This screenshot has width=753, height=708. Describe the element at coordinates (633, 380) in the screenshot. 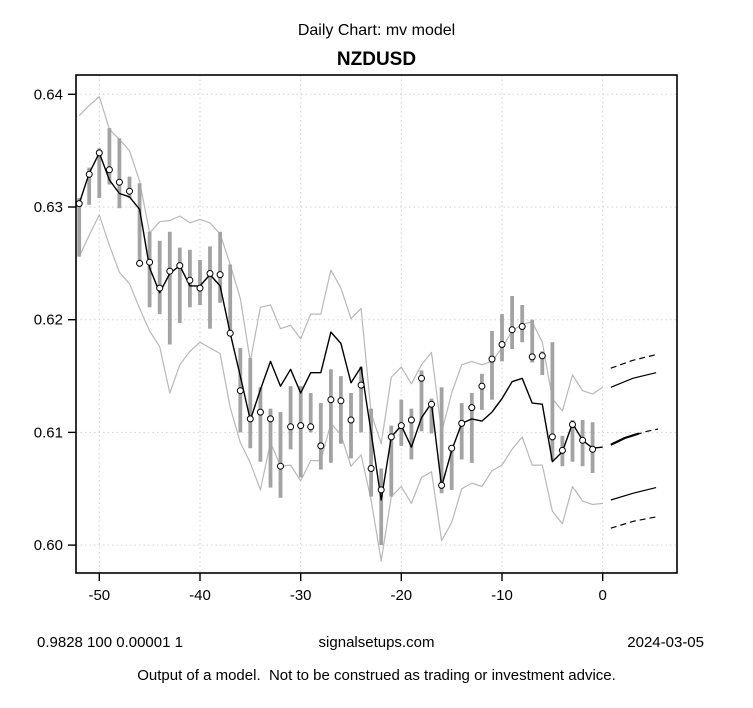

I see `forecast-upper-inner-solid` at that location.